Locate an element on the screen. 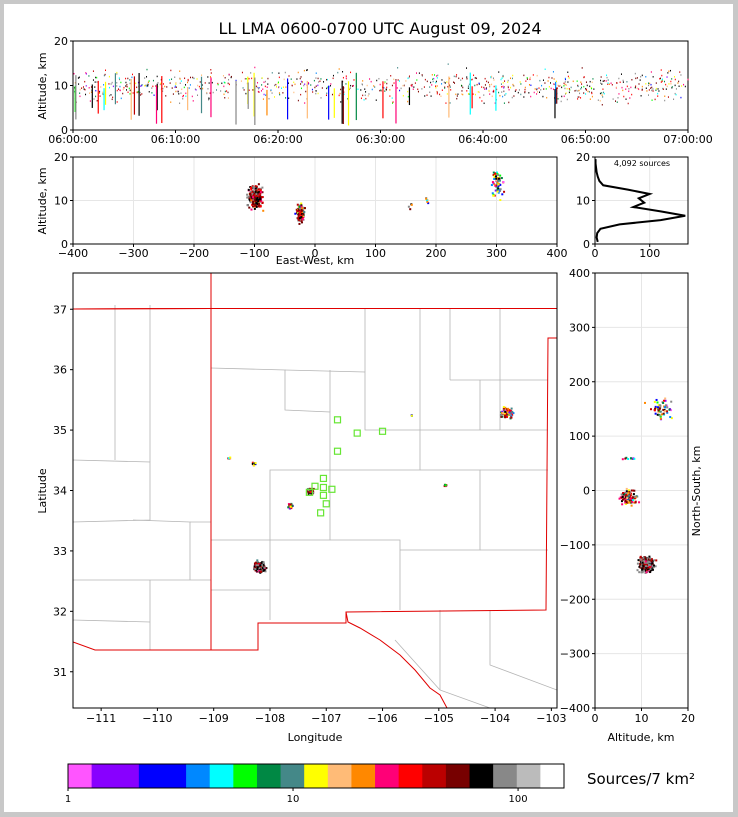  map-x-label: −104 is located at coordinates (495, 718).